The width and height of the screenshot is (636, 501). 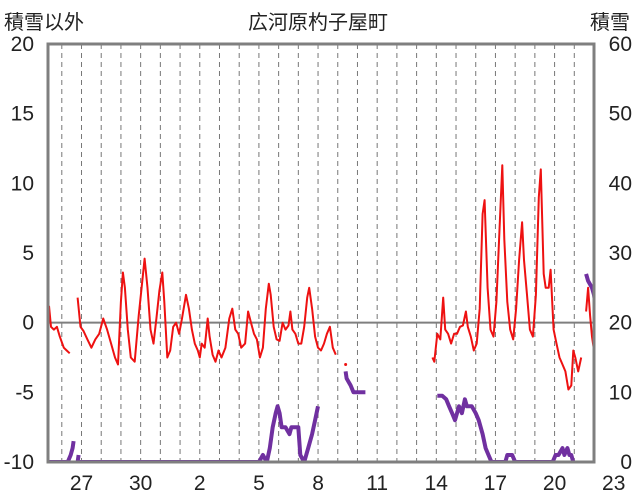 I want to click on right-y-tick-label: 50, so click(x=620, y=114).